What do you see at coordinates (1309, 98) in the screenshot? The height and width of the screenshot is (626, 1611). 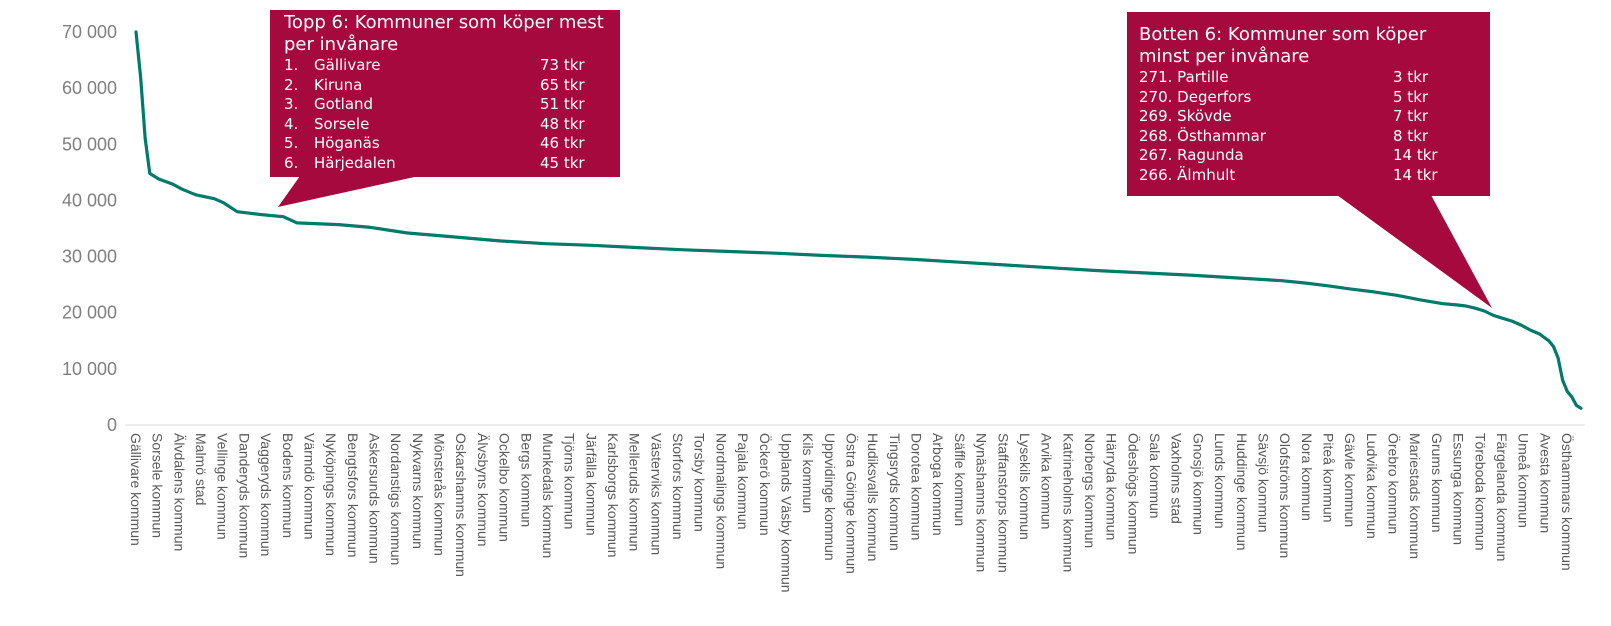 I see `callout-bottom-row: 270. Degerfors 5 tkr` at bounding box center [1309, 98].